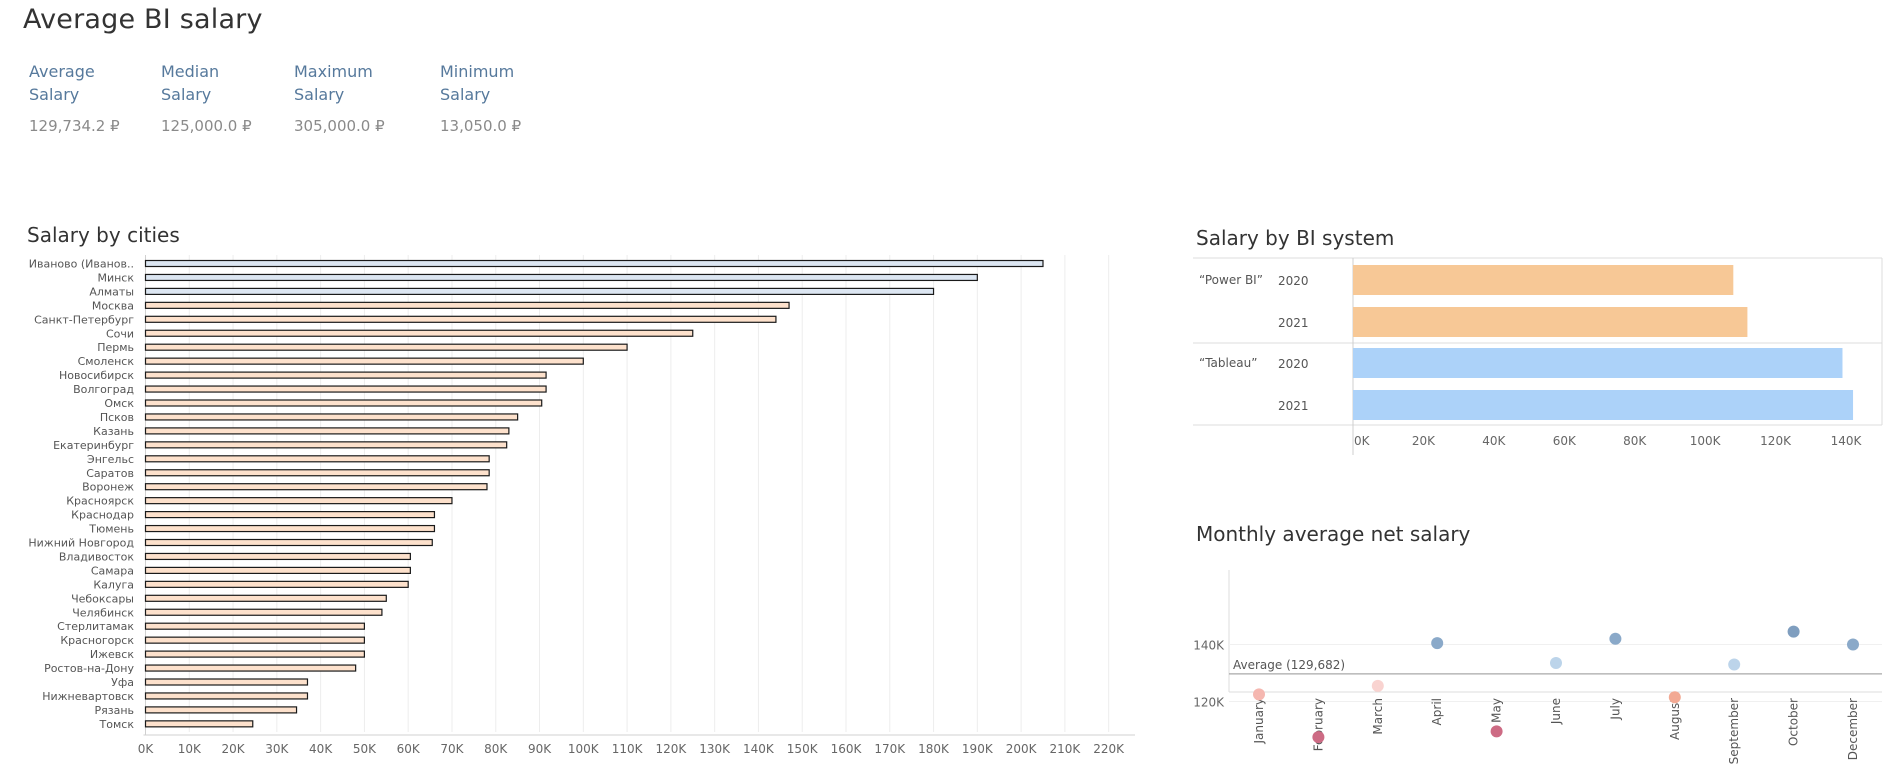  Describe the element at coordinates (934, 749) in the screenshot. I see `x-tick-label: 180K` at that location.